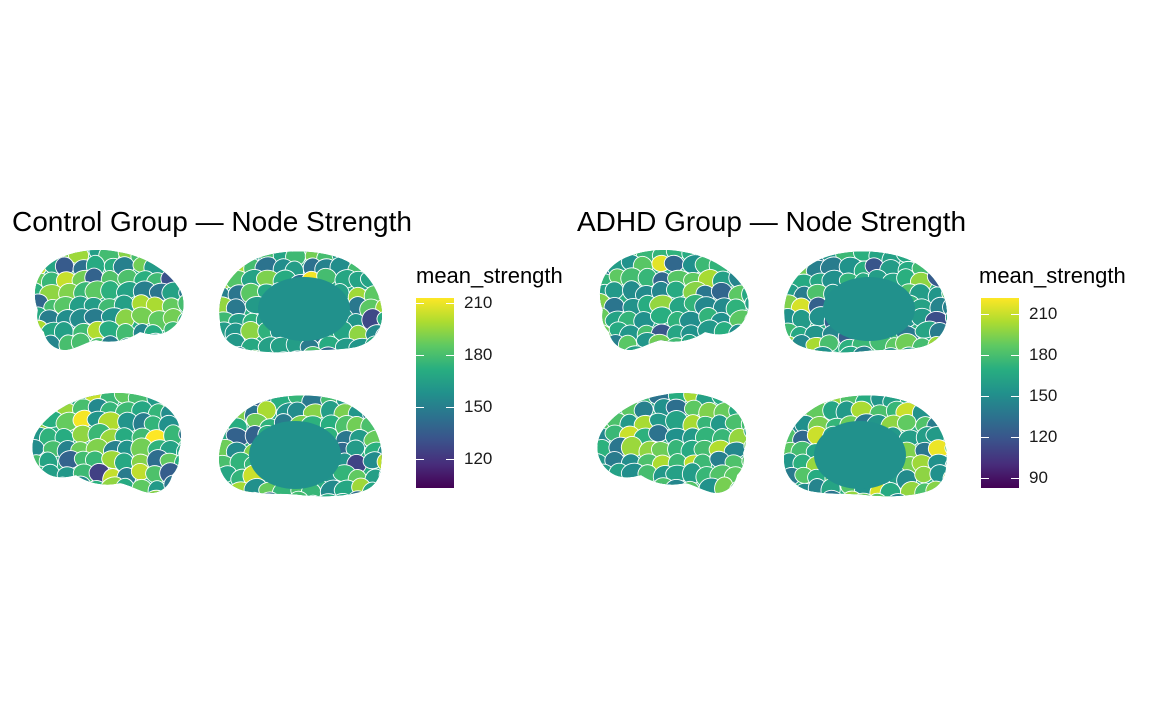 The width and height of the screenshot is (1154, 713). Describe the element at coordinates (300, 458) in the screenshot. I see `control-left-medial-view` at that location.